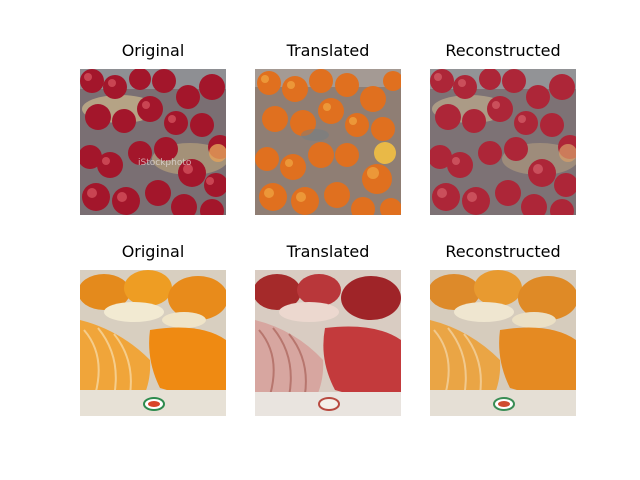 This screenshot has width=640, height=480. What do you see at coordinates (153, 142) in the screenshot?
I see `apples-image: iStockphoto` at bounding box center [153, 142].